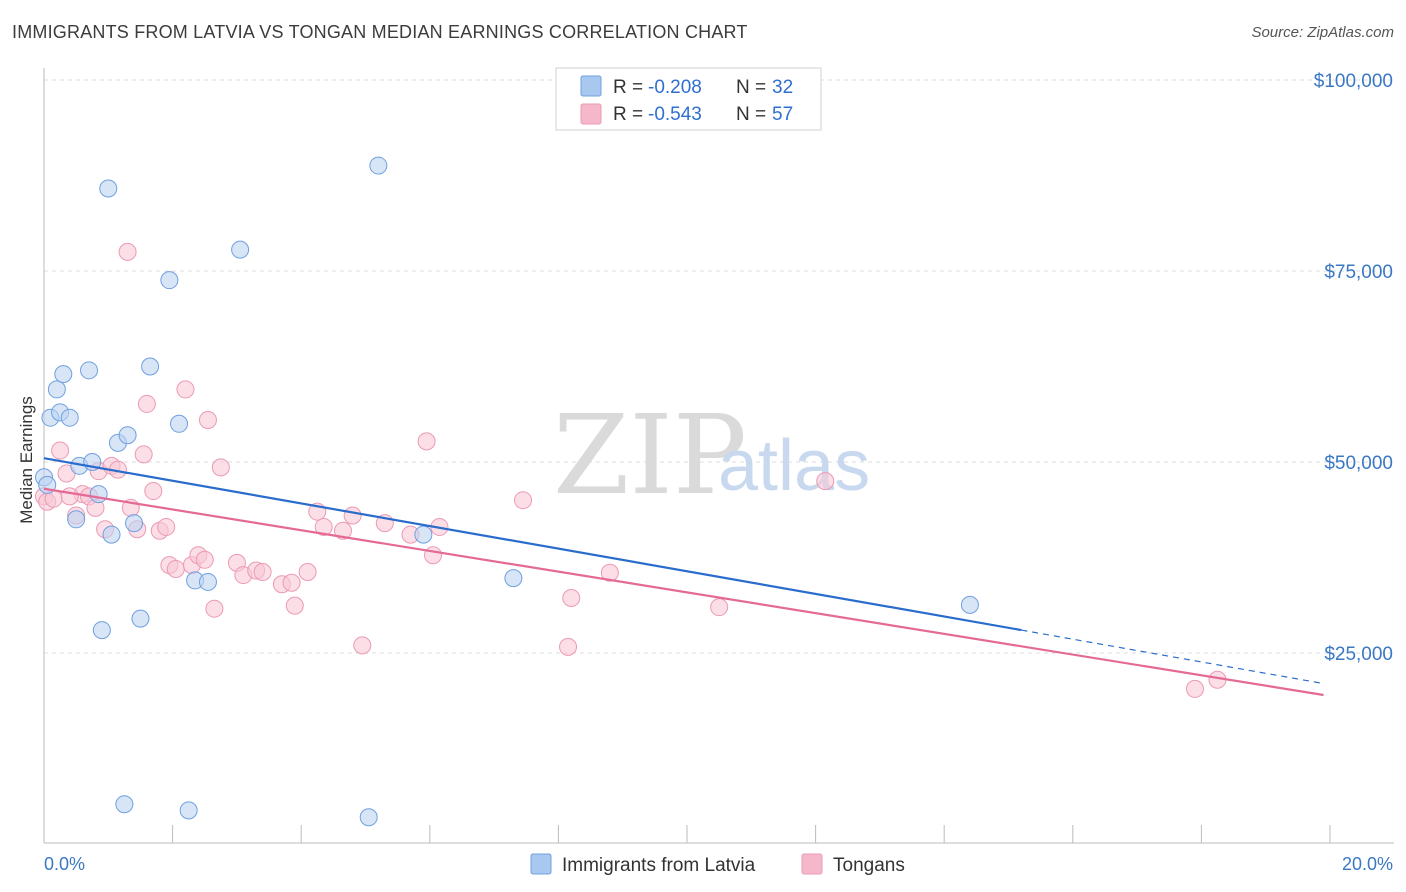 This screenshot has width=1406, height=892. What do you see at coordinates (1353, 81) in the screenshot?
I see `y-tick-label: $100,000` at bounding box center [1353, 81].